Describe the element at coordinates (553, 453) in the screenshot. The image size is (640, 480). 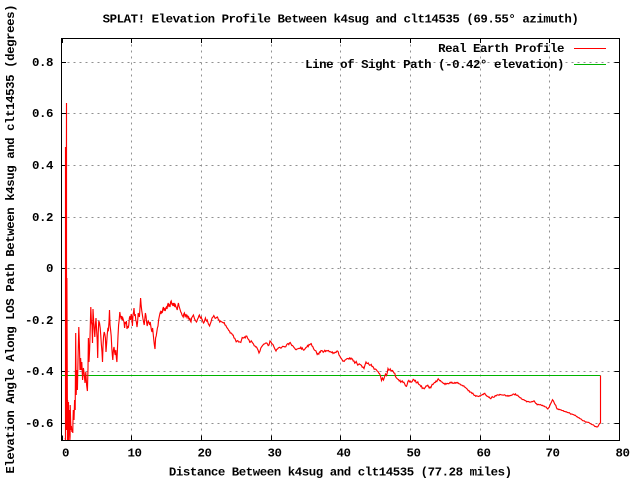
I see `svg-text: 70` at that location.